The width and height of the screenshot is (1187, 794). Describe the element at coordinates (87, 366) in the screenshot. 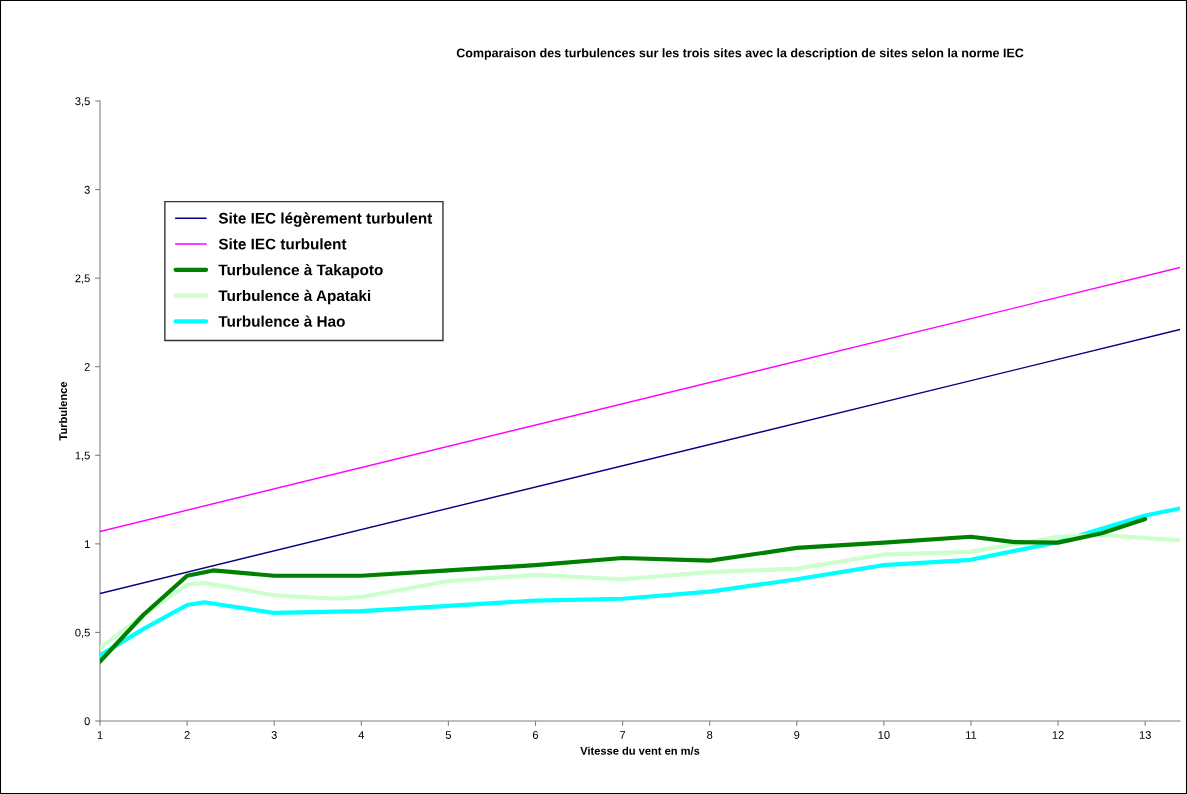

I see `y-tick-label: 2` at that location.